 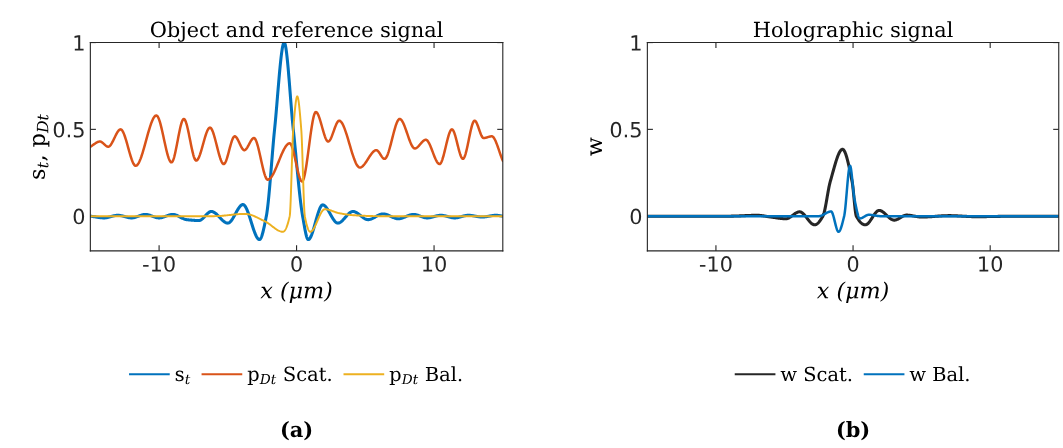 What do you see at coordinates (425, 376) in the screenshot?
I see `legend-label: p$_{Dt}$ Bal.` at bounding box center [425, 376].